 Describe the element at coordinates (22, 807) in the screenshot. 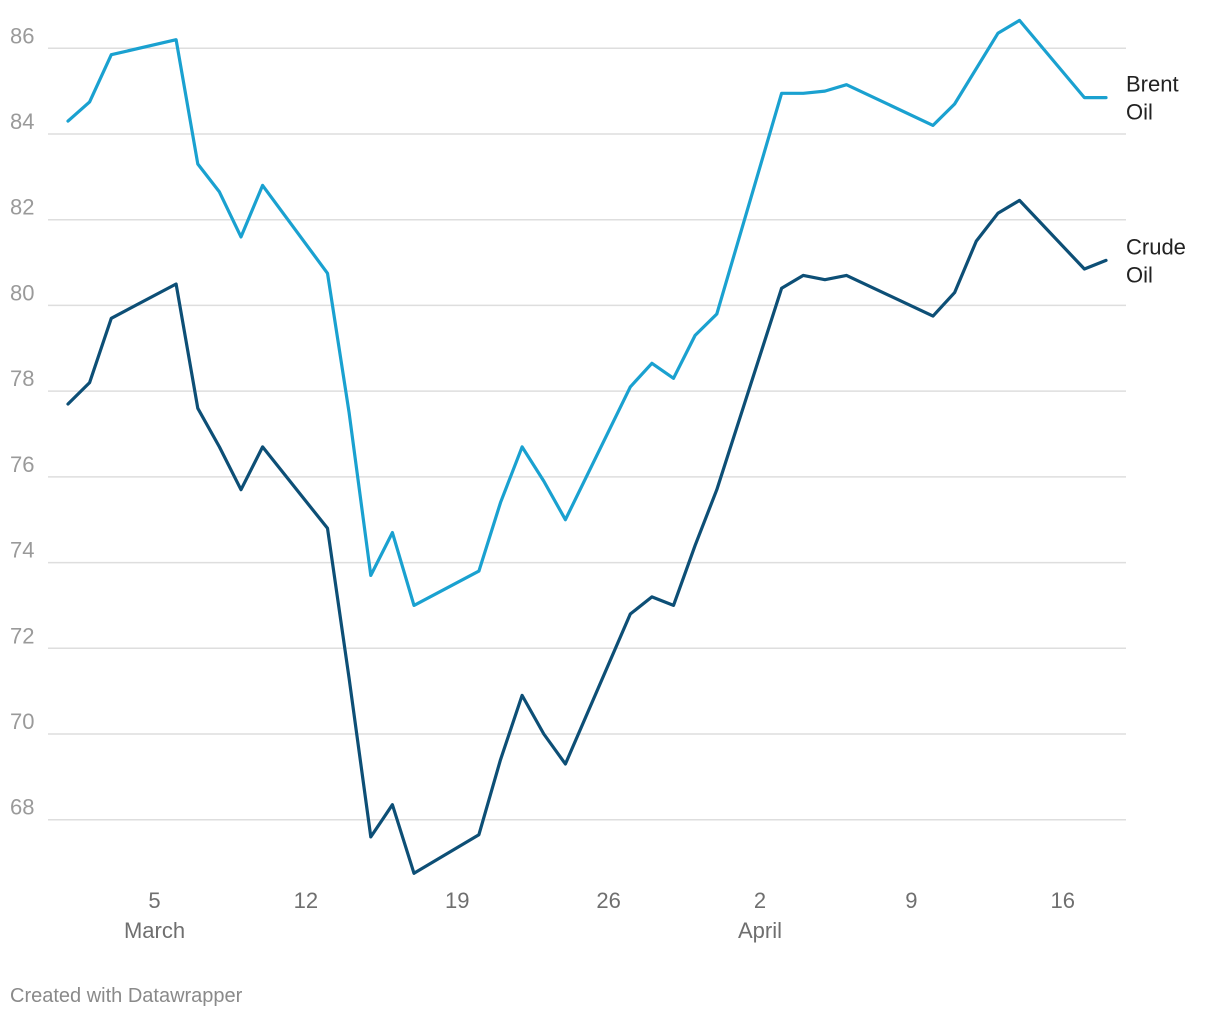

I see `y-tick-label: 68` at that location.